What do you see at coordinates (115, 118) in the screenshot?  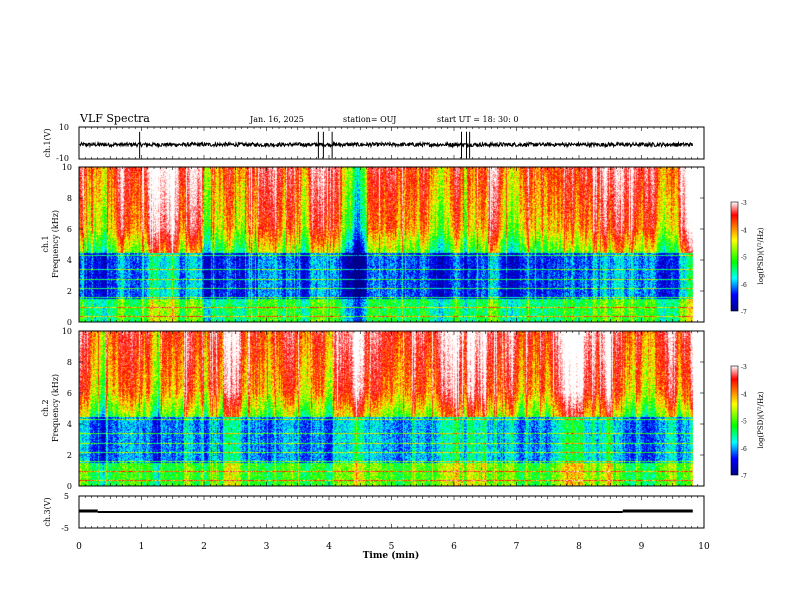 I see `chart-title: VLF Spectra` at bounding box center [115, 118].